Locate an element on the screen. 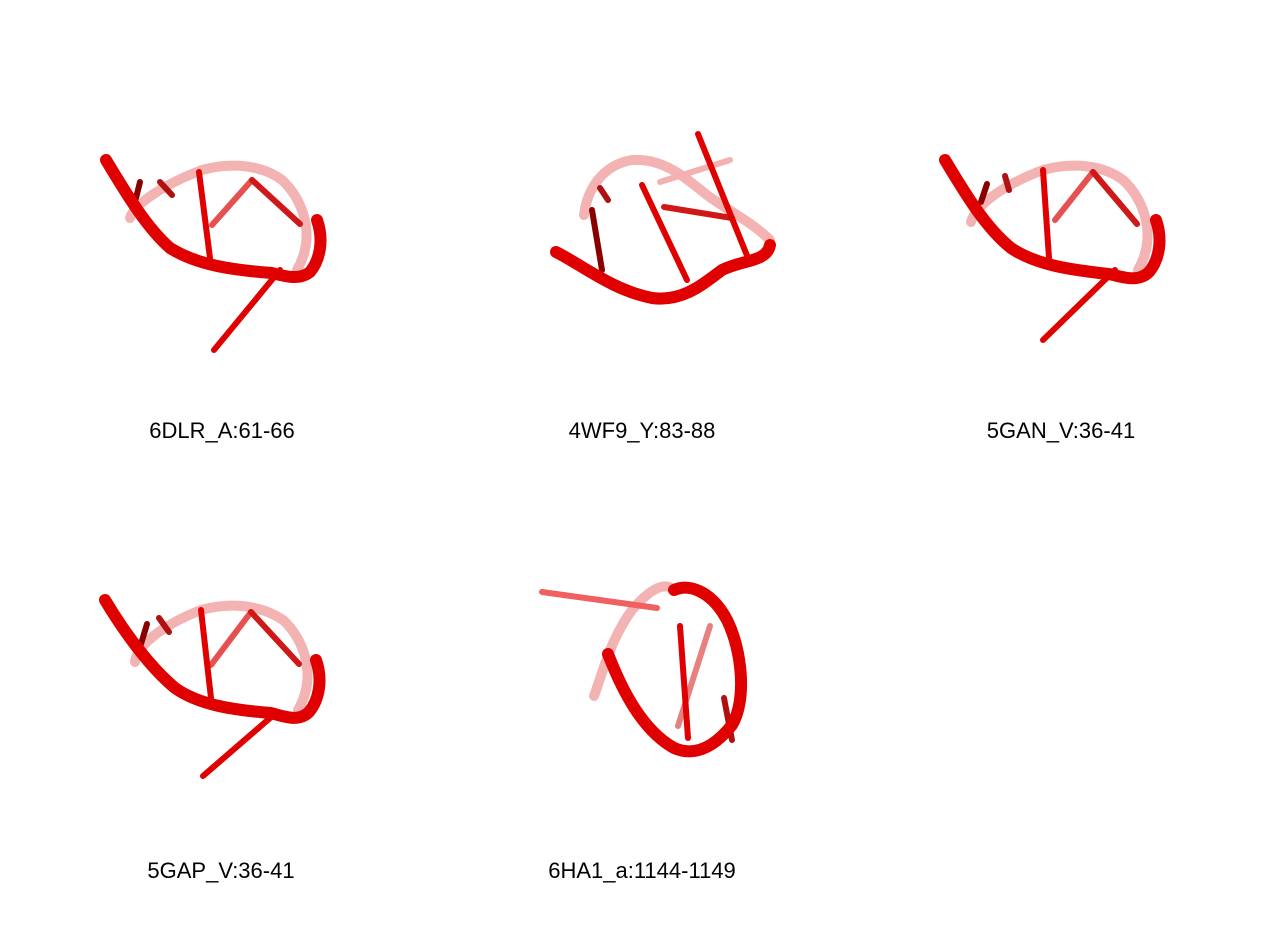 This screenshot has height=940, width=1280. structure-label: 5GAP_V:36-41 is located at coordinates (221, 870).